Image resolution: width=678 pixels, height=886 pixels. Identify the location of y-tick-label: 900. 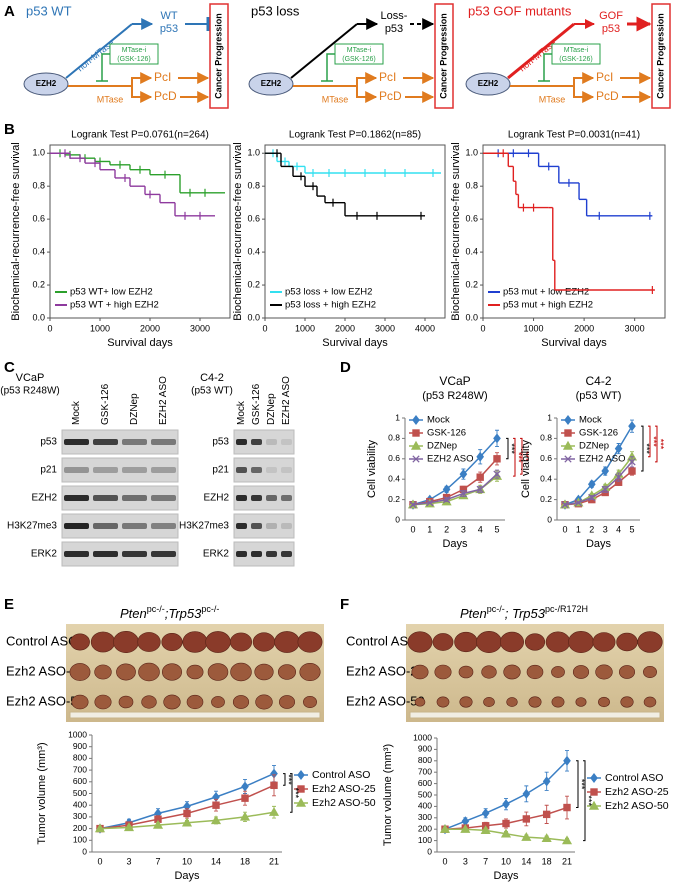
(425, 749).